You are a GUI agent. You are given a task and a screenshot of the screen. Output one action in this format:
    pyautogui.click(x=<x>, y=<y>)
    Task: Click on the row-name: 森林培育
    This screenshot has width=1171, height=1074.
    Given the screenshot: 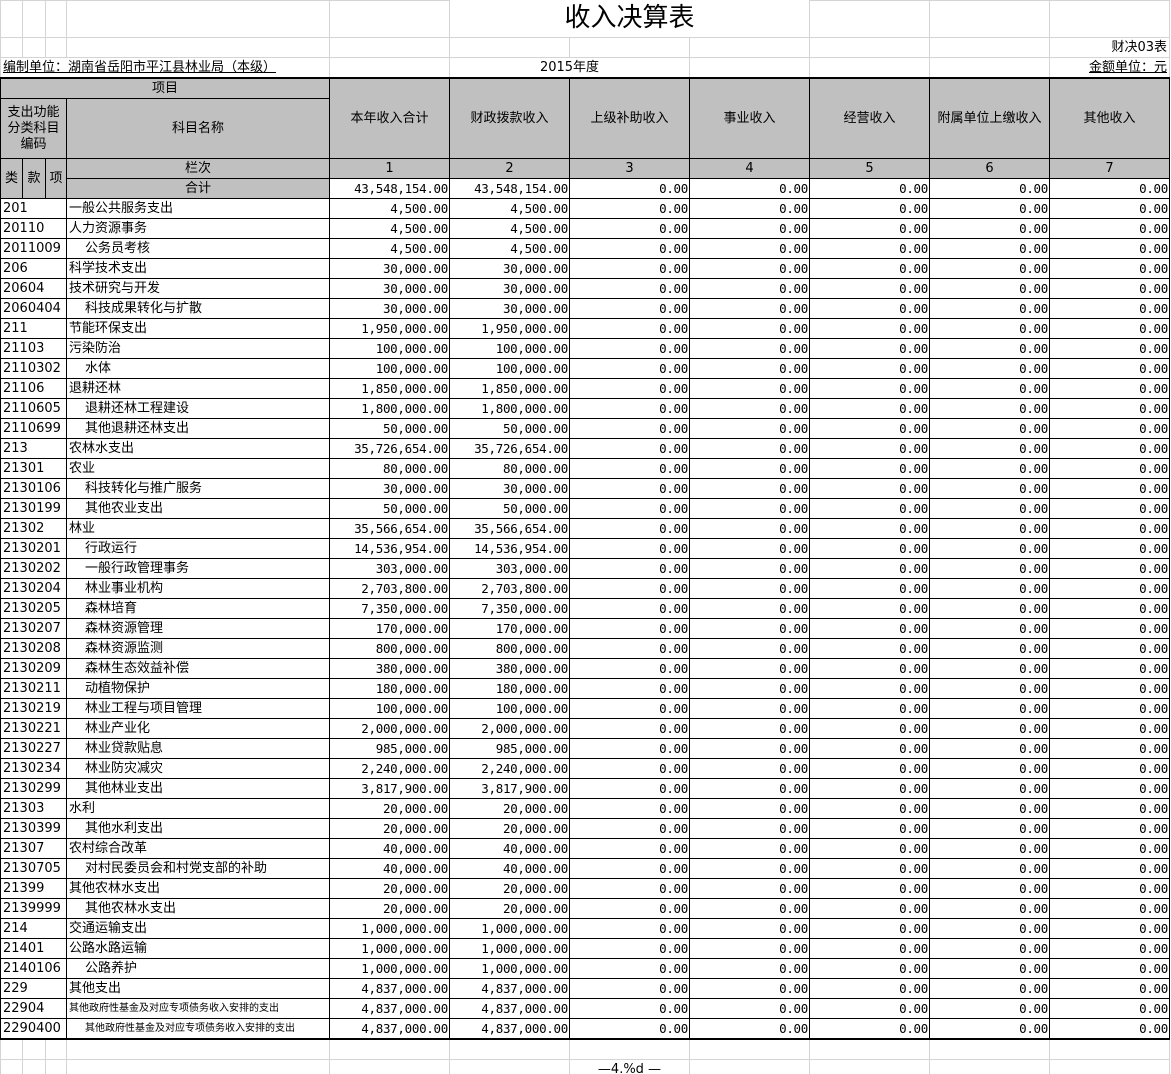 What is the action you would take?
    pyautogui.click(x=198, y=608)
    